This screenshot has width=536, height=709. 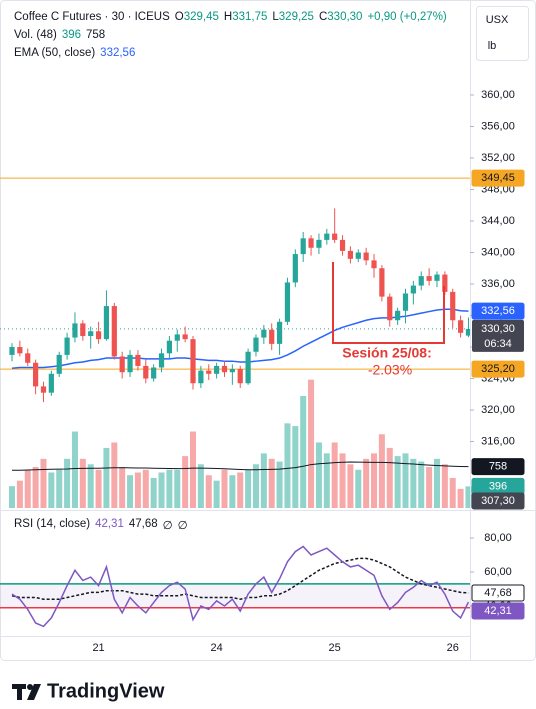 I want to click on ohlc: H331,75, so click(x=246, y=17).